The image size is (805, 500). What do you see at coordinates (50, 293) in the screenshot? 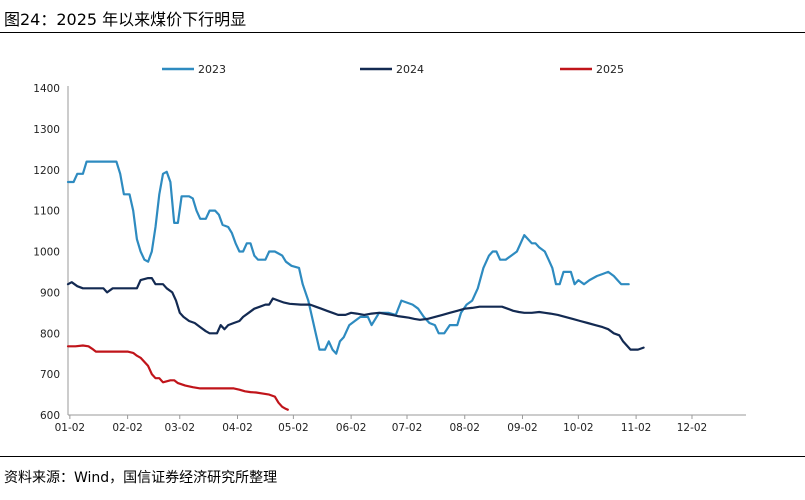
I see `y-tick-label: 900` at bounding box center [50, 293].